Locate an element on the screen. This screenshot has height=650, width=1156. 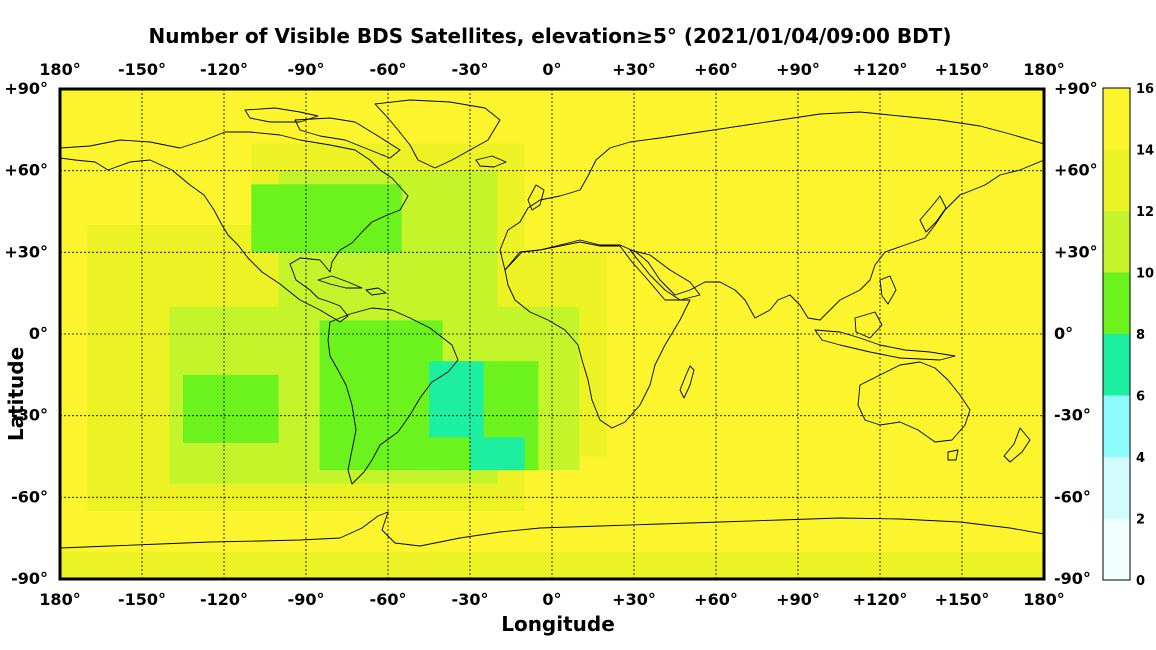
lat-tick-label-left: +60° is located at coordinates (26, 170).